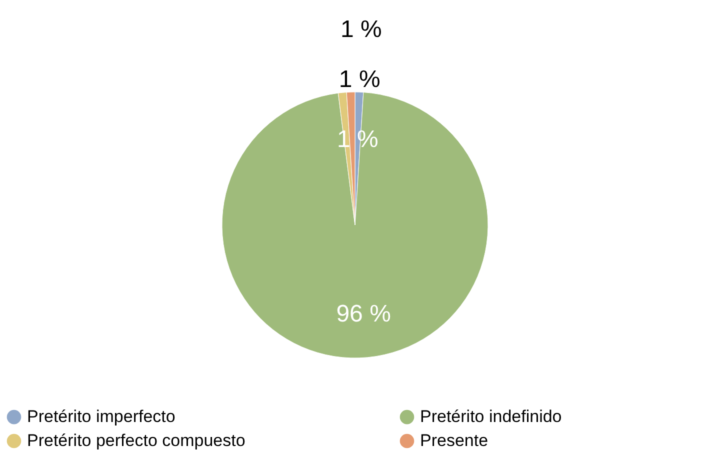  What do you see at coordinates (491, 416) in the screenshot?
I see `legend-label: Pretérito indefinido` at bounding box center [491, 416].